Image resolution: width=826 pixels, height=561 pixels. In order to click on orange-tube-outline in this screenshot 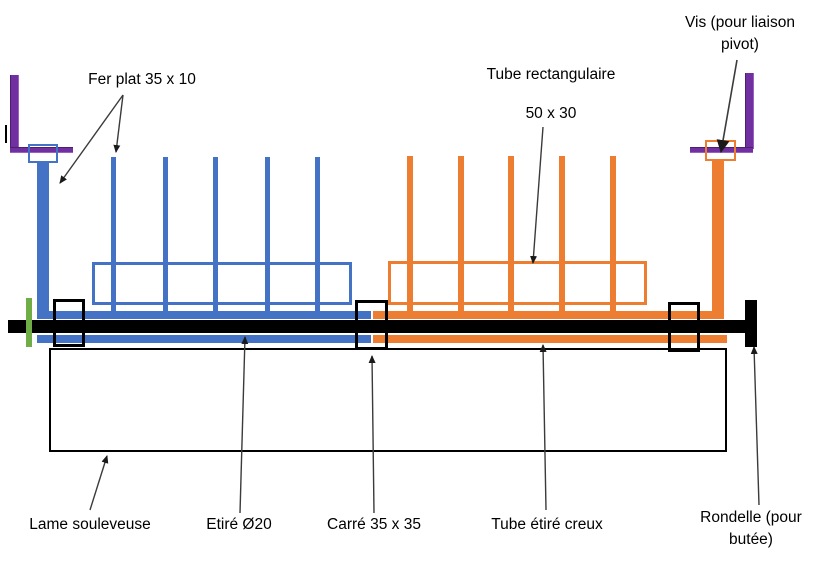, I will do `click(517, 283)`.